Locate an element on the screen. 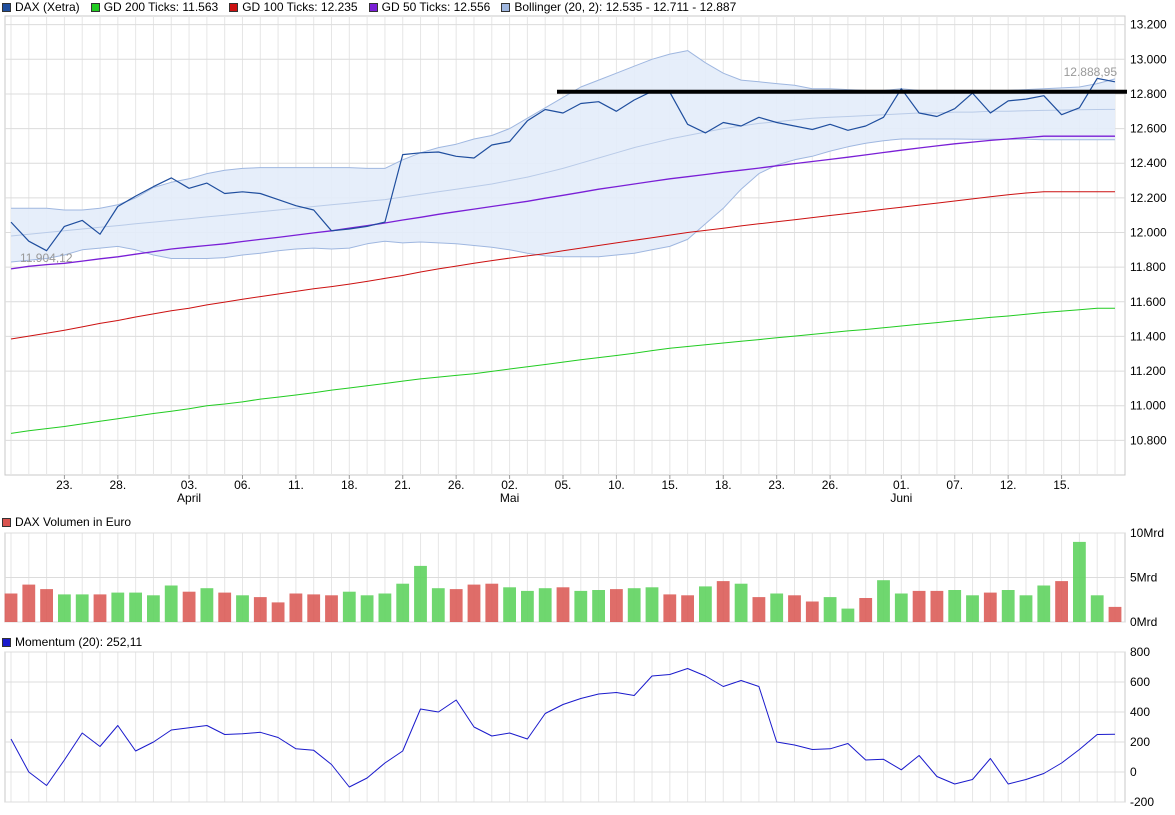  price-ytick-label: 11.600 is located at coordinates (1148, 302).